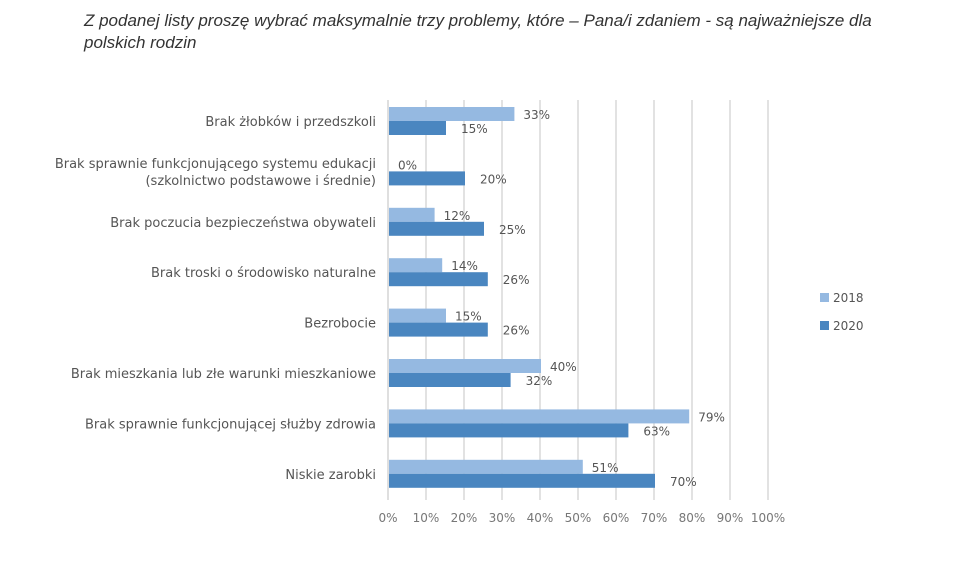 This screenshot has height=564, width=969. What do you see at coordinates (493, 179) in the screenshot?
I see `data-label: 20%` at bounding box center [493, 179].